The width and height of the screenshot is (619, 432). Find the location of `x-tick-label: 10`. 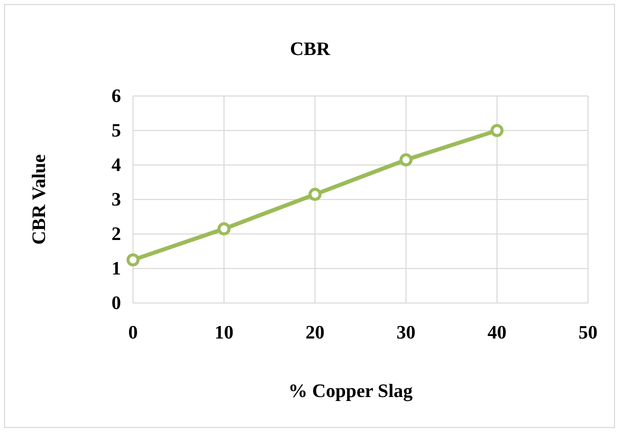

x-tick-label: 10 is located at coordinates (224, 333).